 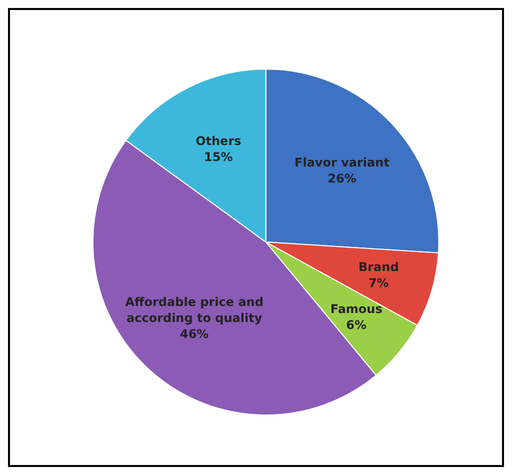 I want to click on slice-label: Others, so click(x=219, y=141).